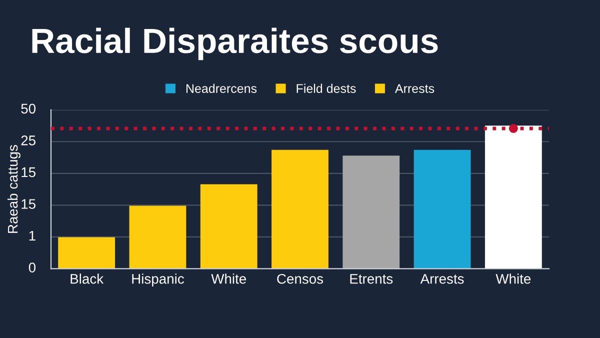 The width and height of the screenshot is (600, 338). I want to click on x-tick-label: Hispanic, so click(158, 280).